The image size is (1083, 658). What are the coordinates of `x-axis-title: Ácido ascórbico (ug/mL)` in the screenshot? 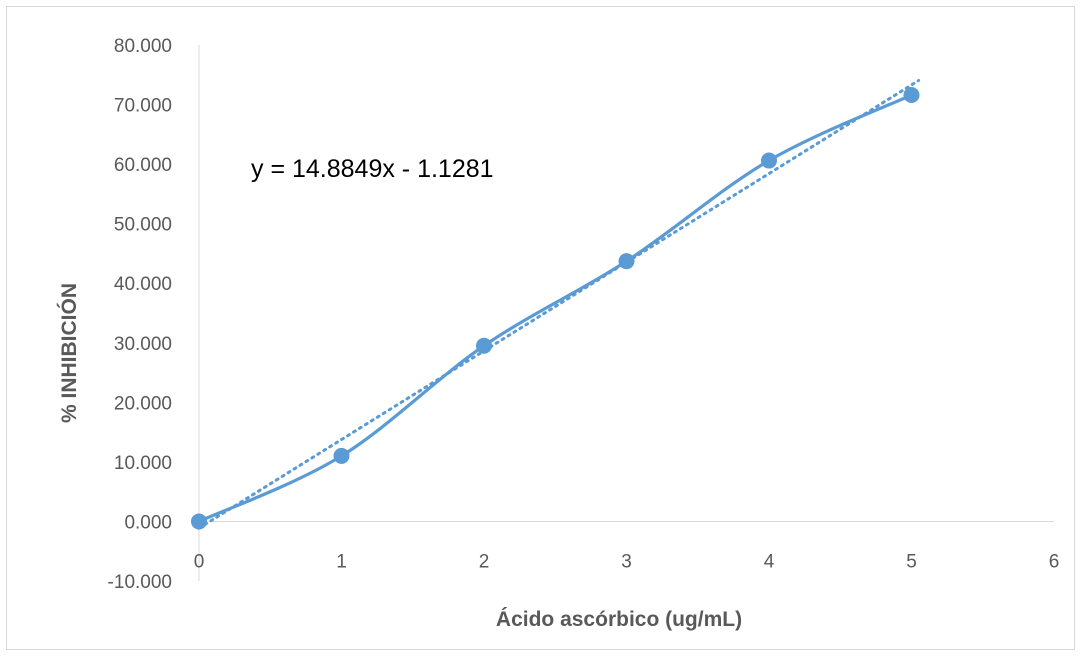 It's located at (619, 619).